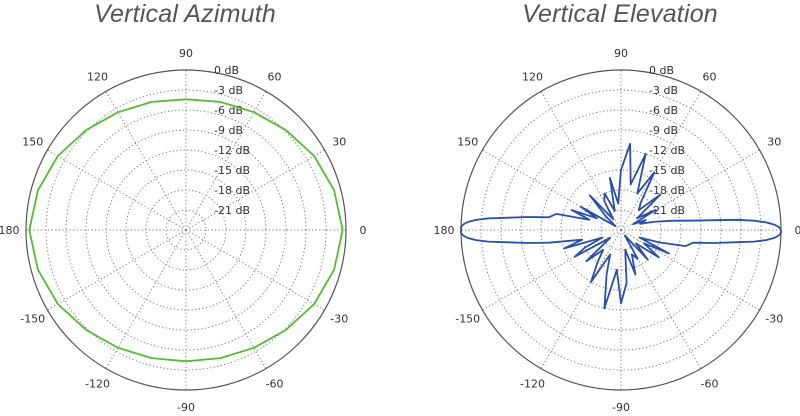  What do you see at coordinates (185, 14) in the screenshot?
I see `chart-title-azimuth: Vertical Azimuth` at bounding box center [185, 14].